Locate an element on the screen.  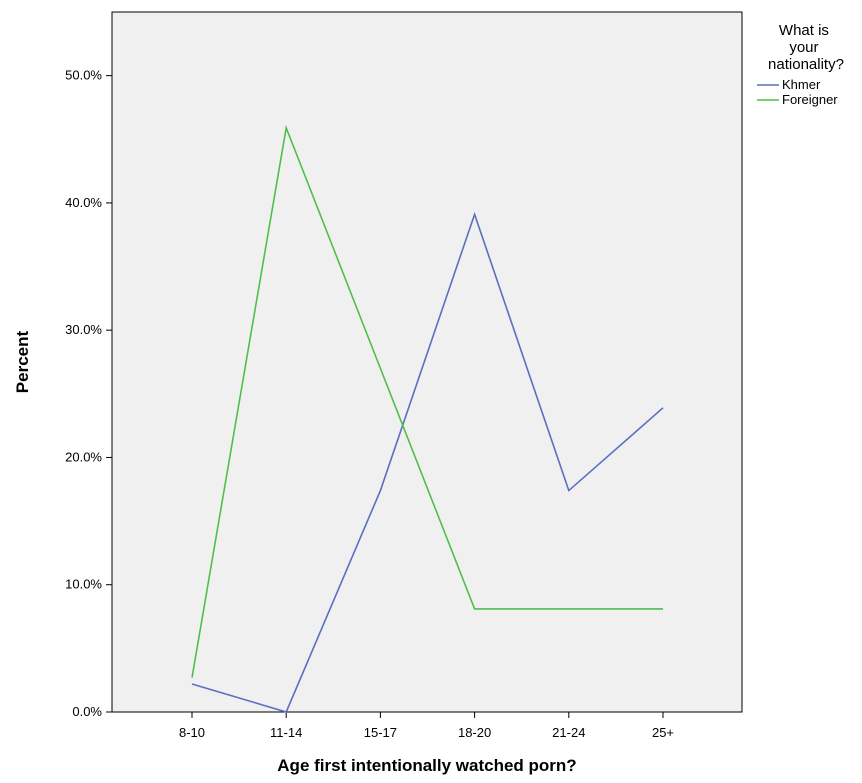
y-tick-label: 40.0% is located at coordinates (83, 202).